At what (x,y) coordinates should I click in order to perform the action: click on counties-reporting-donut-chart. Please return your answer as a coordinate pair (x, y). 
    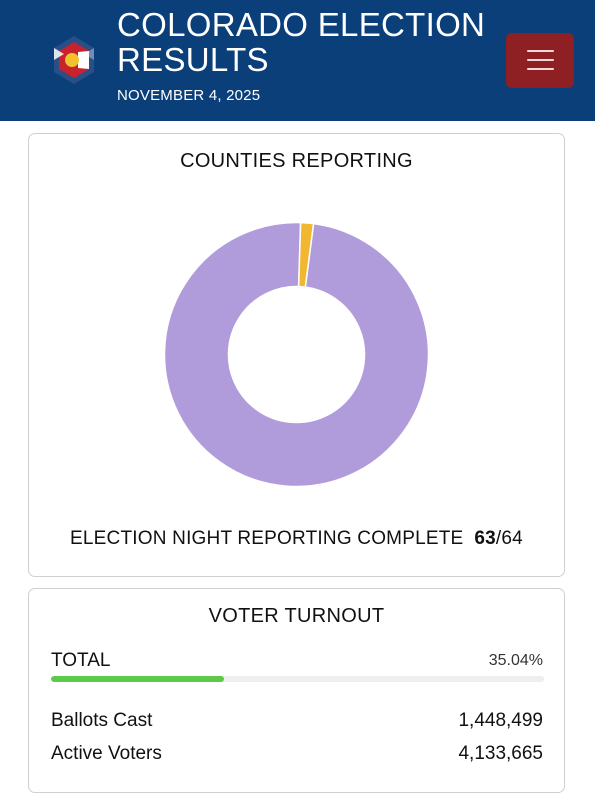
    Looking at the image, I should click on (296, 354).